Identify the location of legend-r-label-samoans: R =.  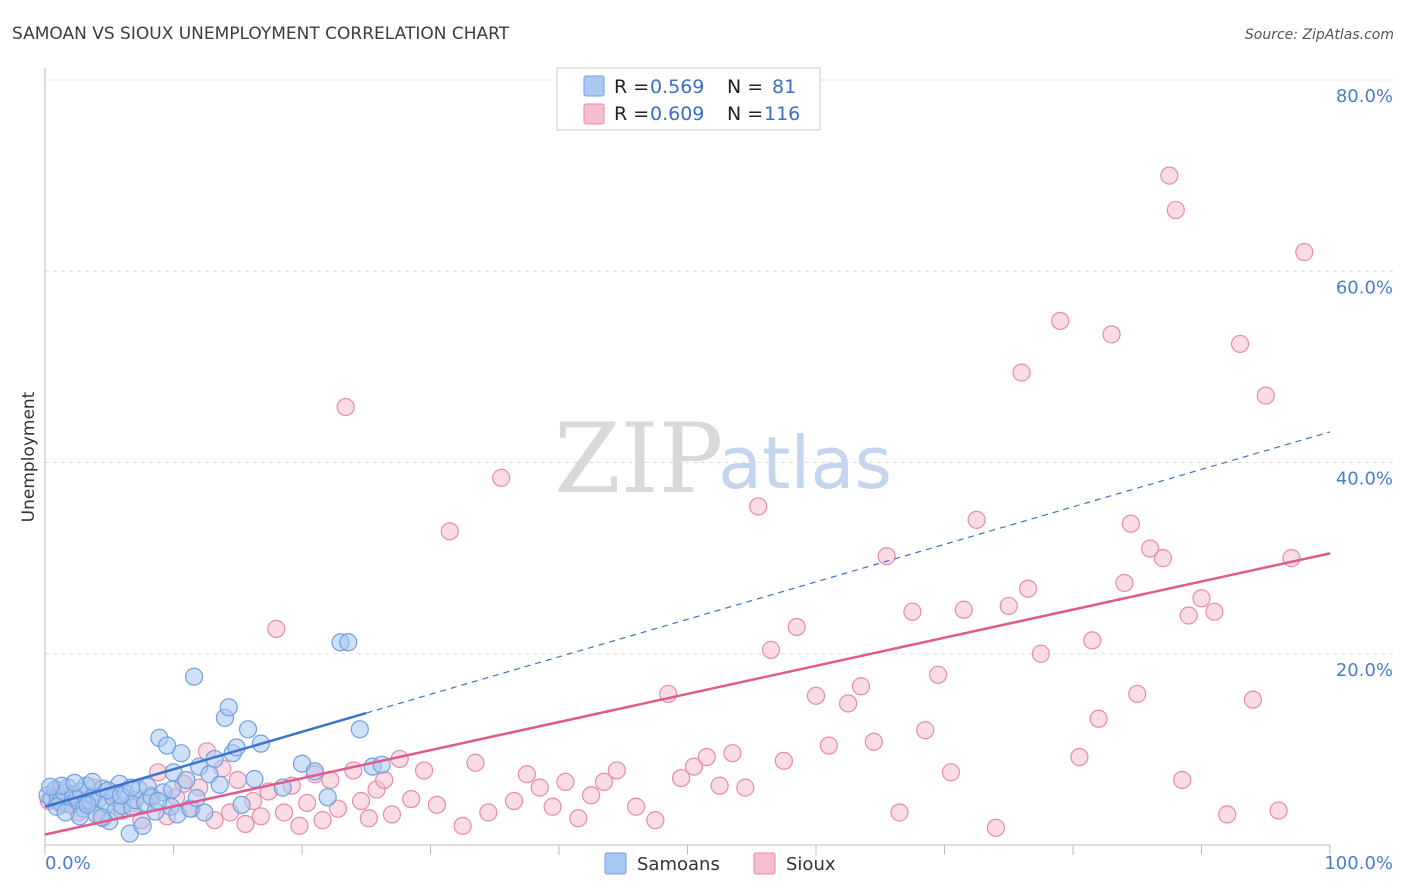
(631, 87).